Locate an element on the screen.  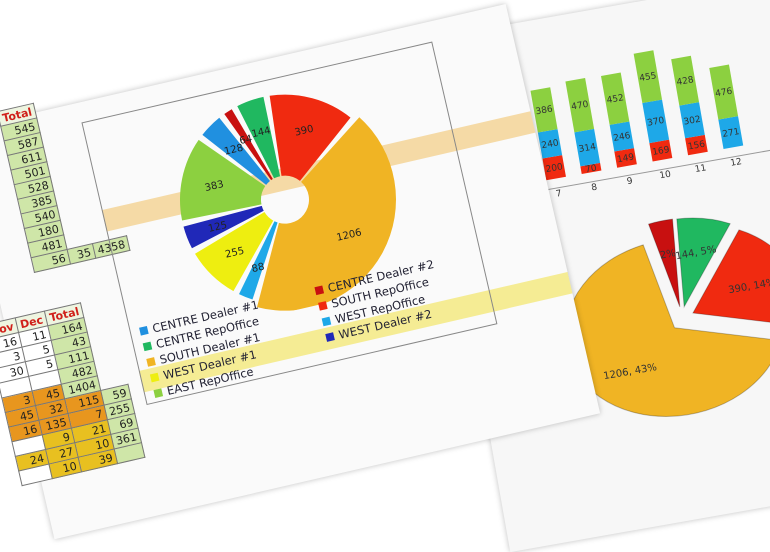
bar-data-label: 156 is located at coordinates (696, 146).